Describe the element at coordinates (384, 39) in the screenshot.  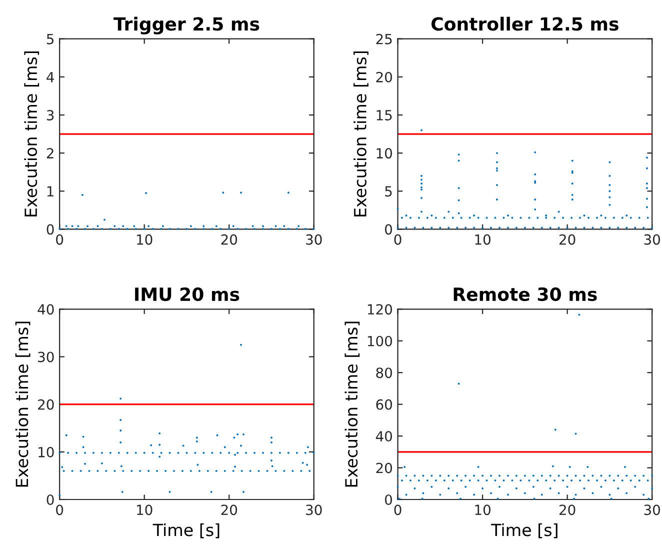
I see `y-tick-label: 25` at that location.